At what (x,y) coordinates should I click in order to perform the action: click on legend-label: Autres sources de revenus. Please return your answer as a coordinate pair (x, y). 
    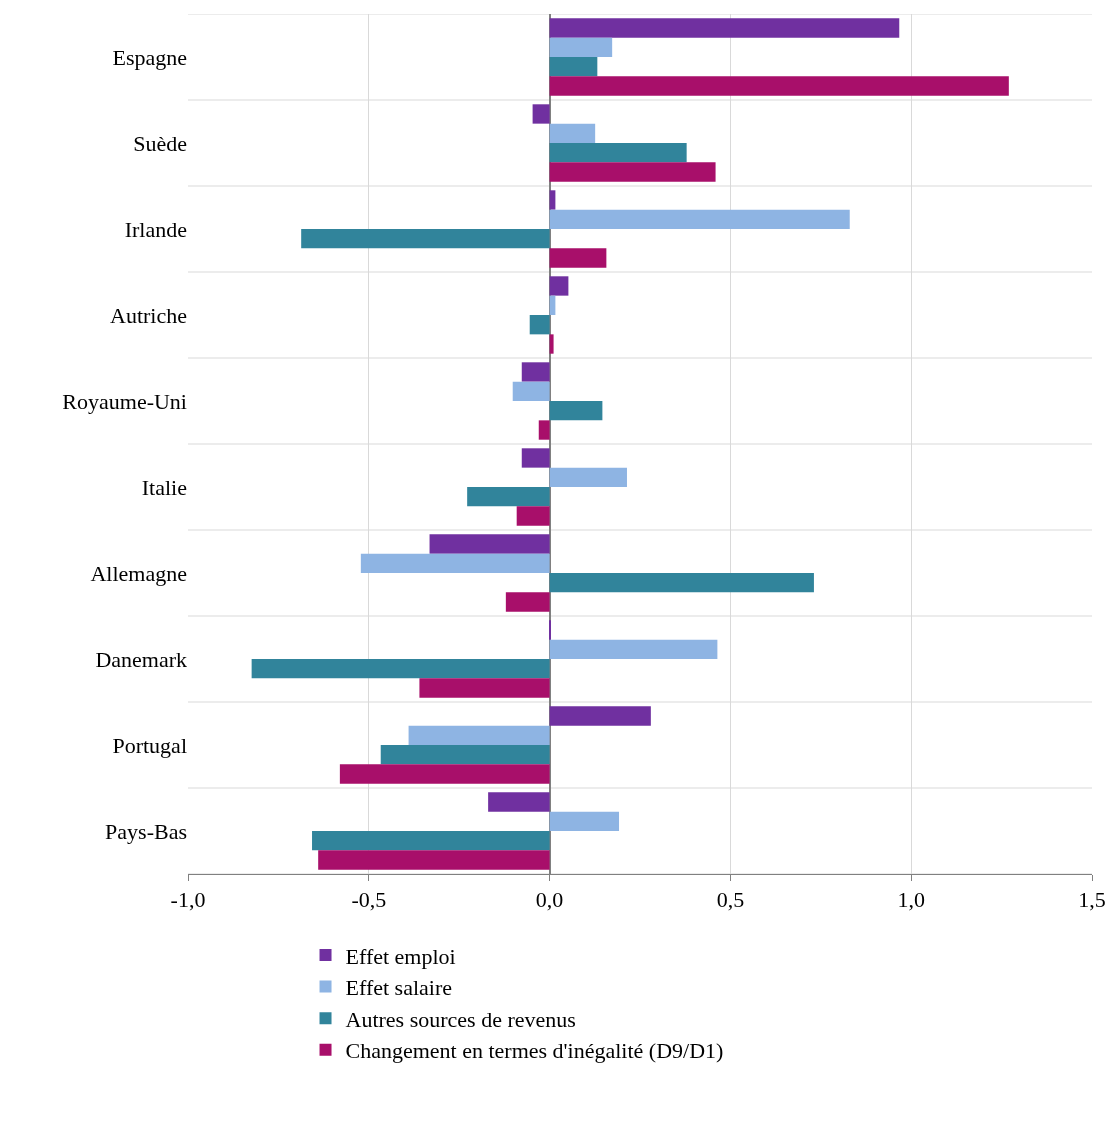
    Looking at the image, I should click on (460, 1019).